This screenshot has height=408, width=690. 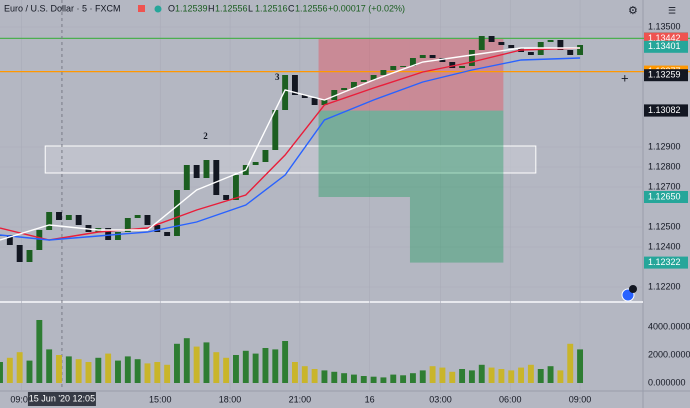 I want to click on price-badge-label: 1.13259, so click(x=664, y=75).